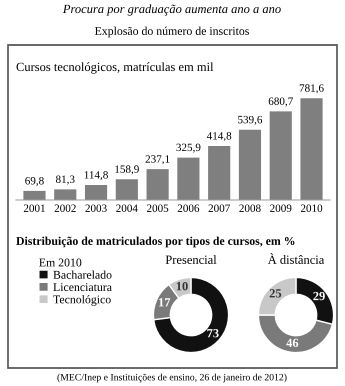 This screenshot has height=386, width=345. What do you see at coordinates (115, 68) in the screenshot?
I see `text: Cursos tecnológicos, matrículas em mil` at bounding box center [115, 68].